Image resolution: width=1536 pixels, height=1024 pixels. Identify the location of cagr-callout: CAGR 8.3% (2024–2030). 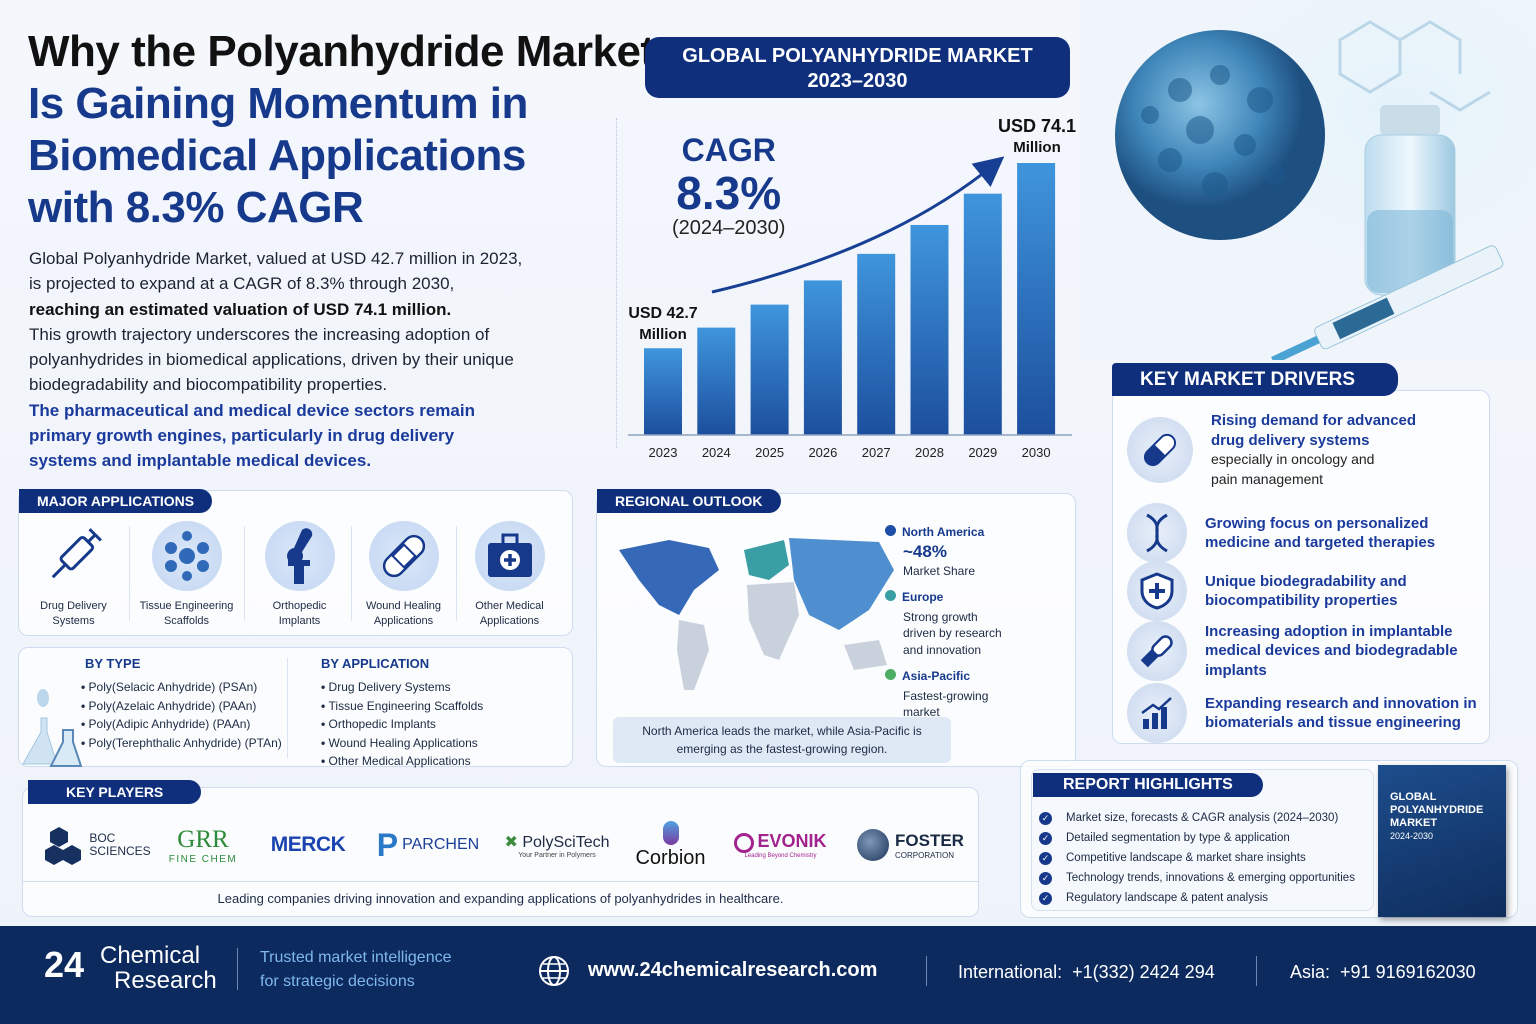
(728, 186).